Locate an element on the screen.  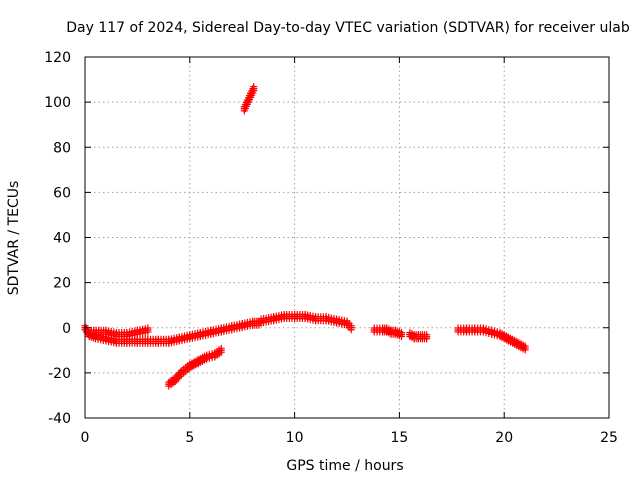
y-tick-label: 60 is located at coordinates (62, 193).